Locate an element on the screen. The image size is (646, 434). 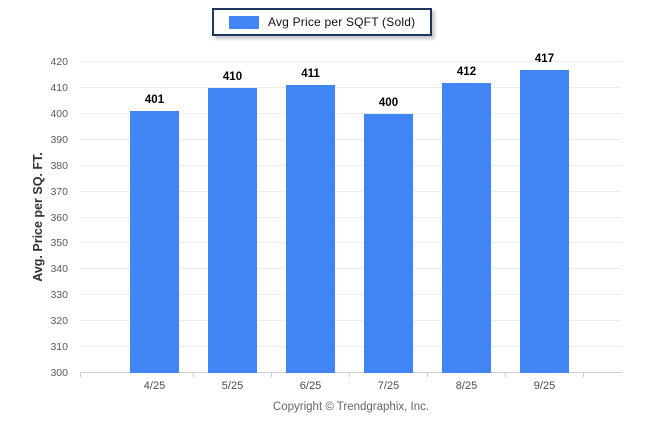
bar-group-8/25: 8/25 412 is located at coordinates (466, 227).